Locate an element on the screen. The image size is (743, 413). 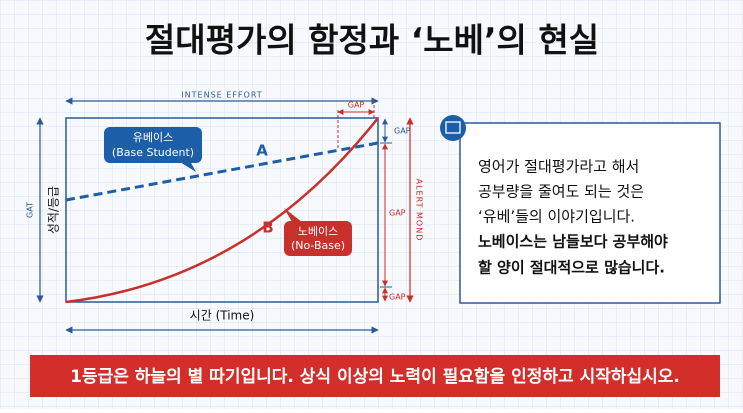
note-icon is located at coordinates (453, 128).